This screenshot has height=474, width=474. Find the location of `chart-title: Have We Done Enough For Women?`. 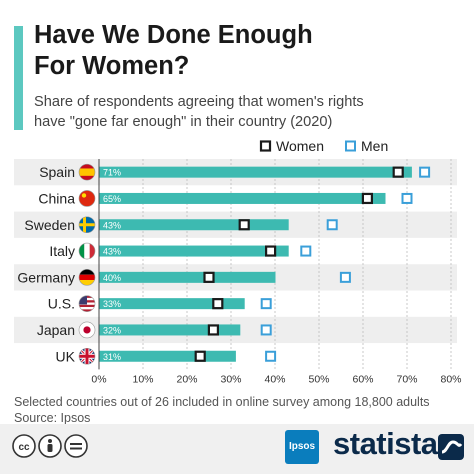

chart-title: Have We Done Enough For Women? is located at coordinates (244, 51).